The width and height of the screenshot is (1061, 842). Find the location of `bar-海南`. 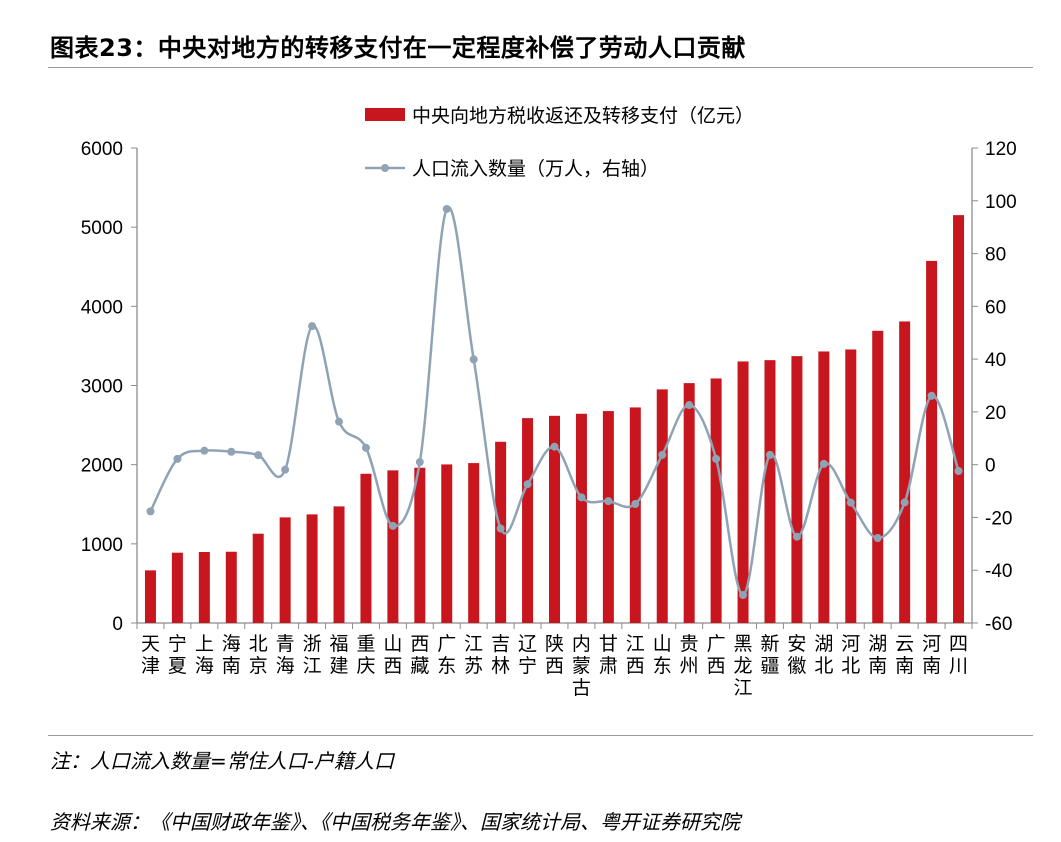

bar-海南 is located at coordinates (231, 587).